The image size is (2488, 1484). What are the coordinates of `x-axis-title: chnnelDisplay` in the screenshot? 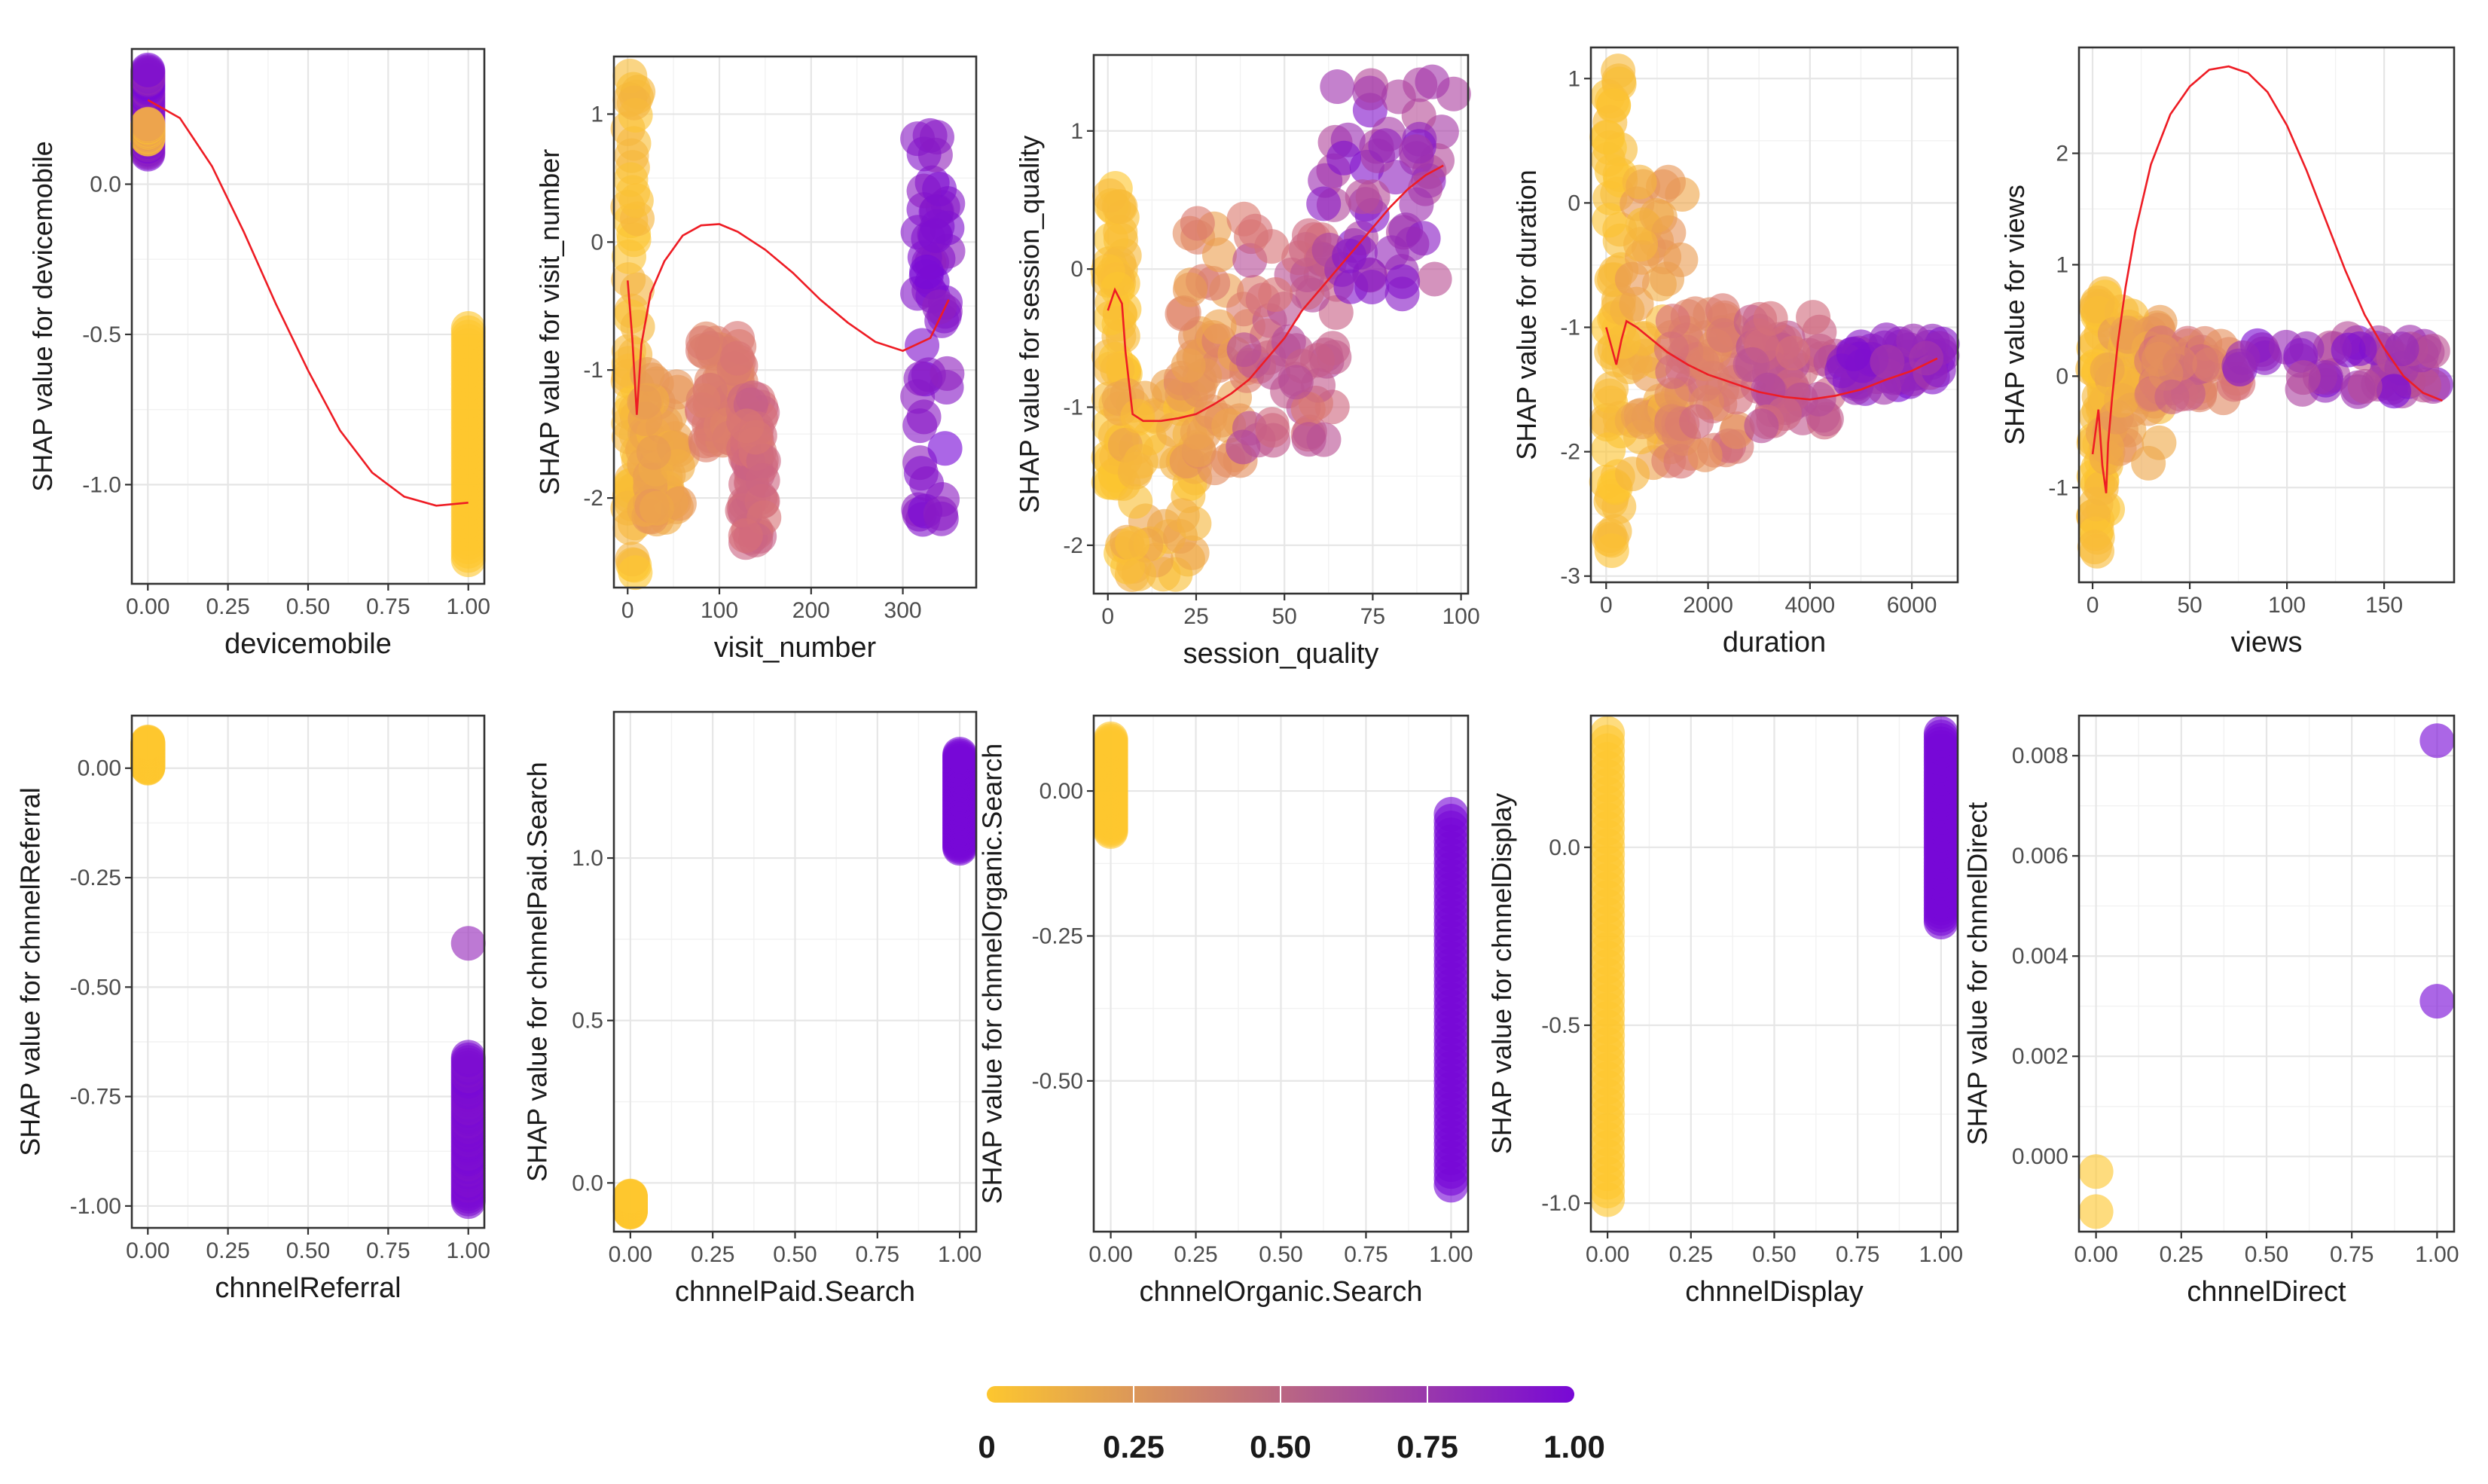 It's located at (1774, 1292).